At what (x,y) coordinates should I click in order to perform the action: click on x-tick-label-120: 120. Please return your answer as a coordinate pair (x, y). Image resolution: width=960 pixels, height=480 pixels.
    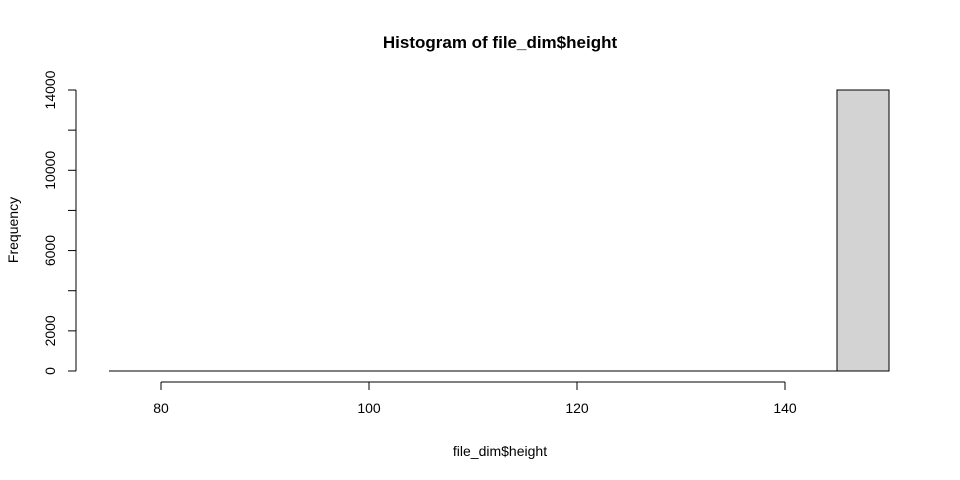
    Looking at the image, I should click on (577, 408).